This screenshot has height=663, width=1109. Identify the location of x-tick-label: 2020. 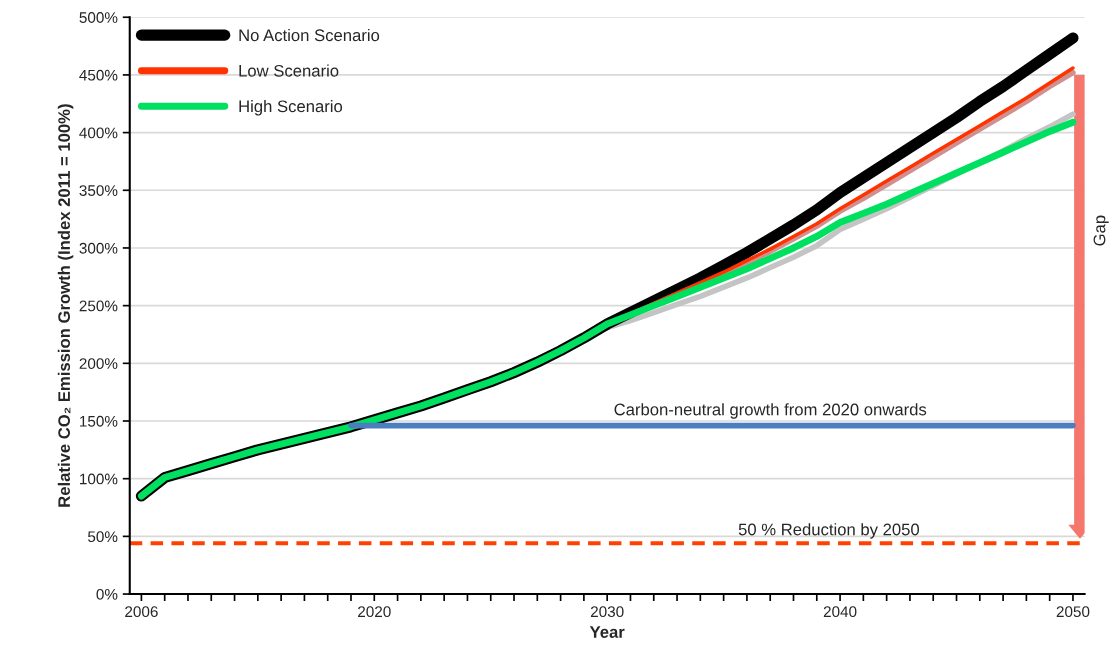
(374, 612).